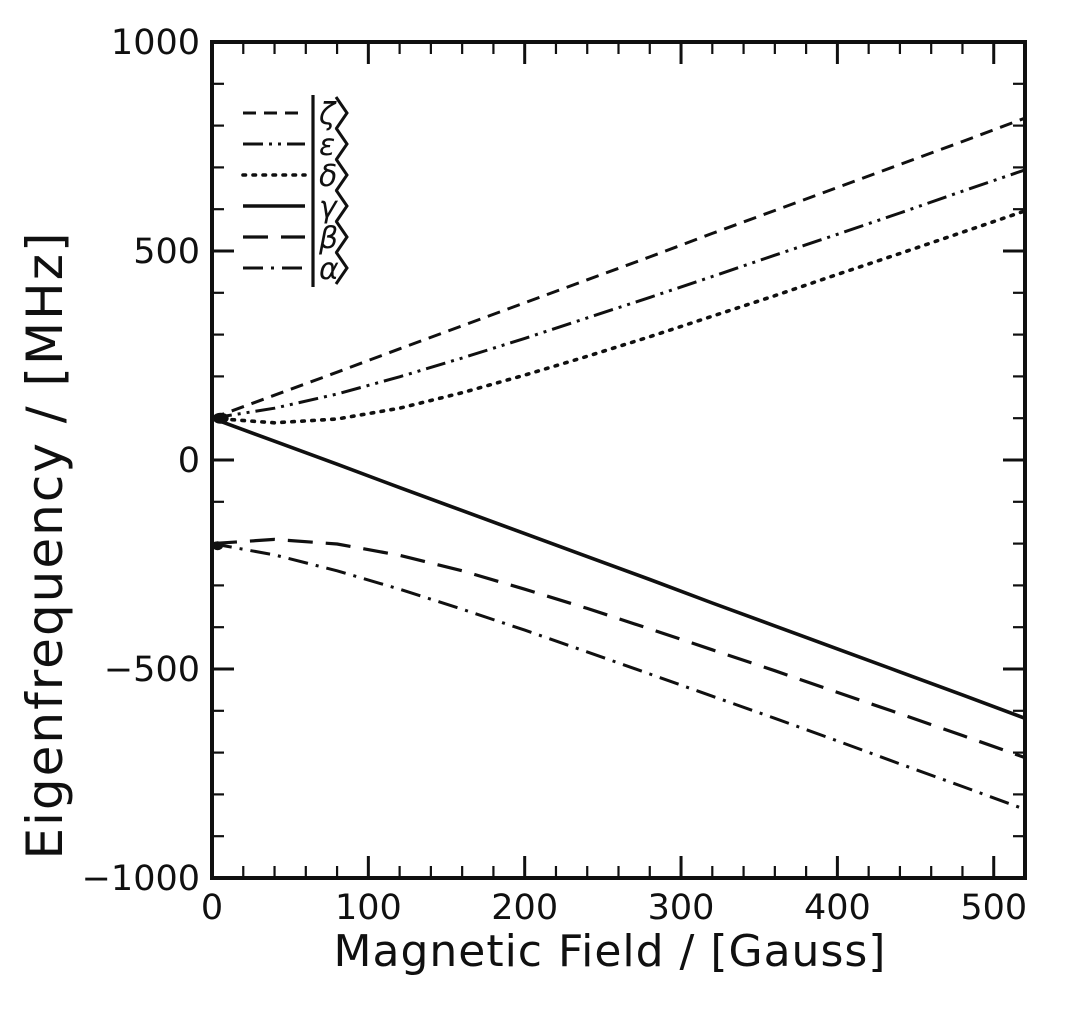  Describe the element at coordinates (295, 176) in the screenshot. I see `legend-item-delta: δ` at that location.